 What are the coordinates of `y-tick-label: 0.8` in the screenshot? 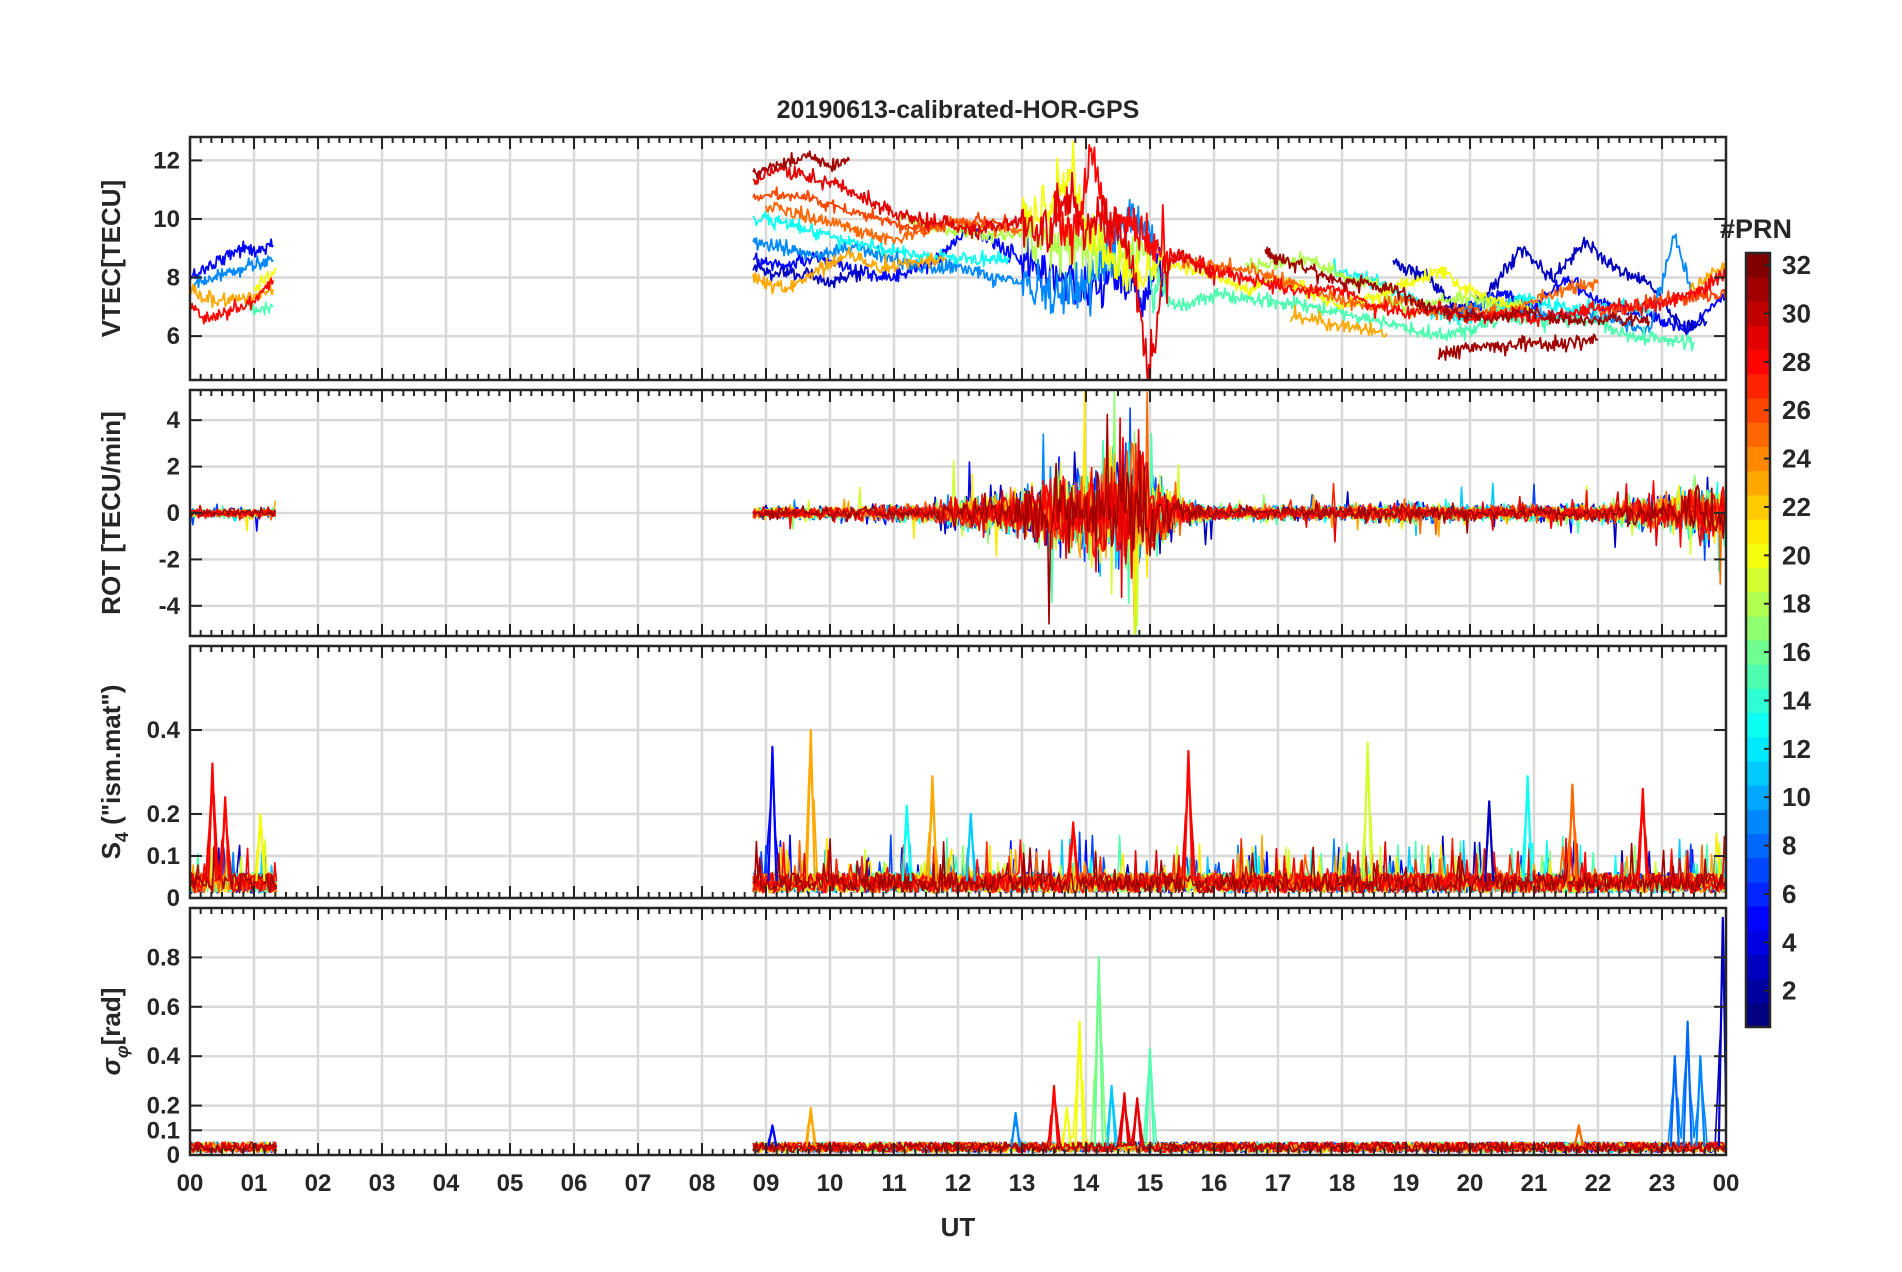 It's located at (163, 957).